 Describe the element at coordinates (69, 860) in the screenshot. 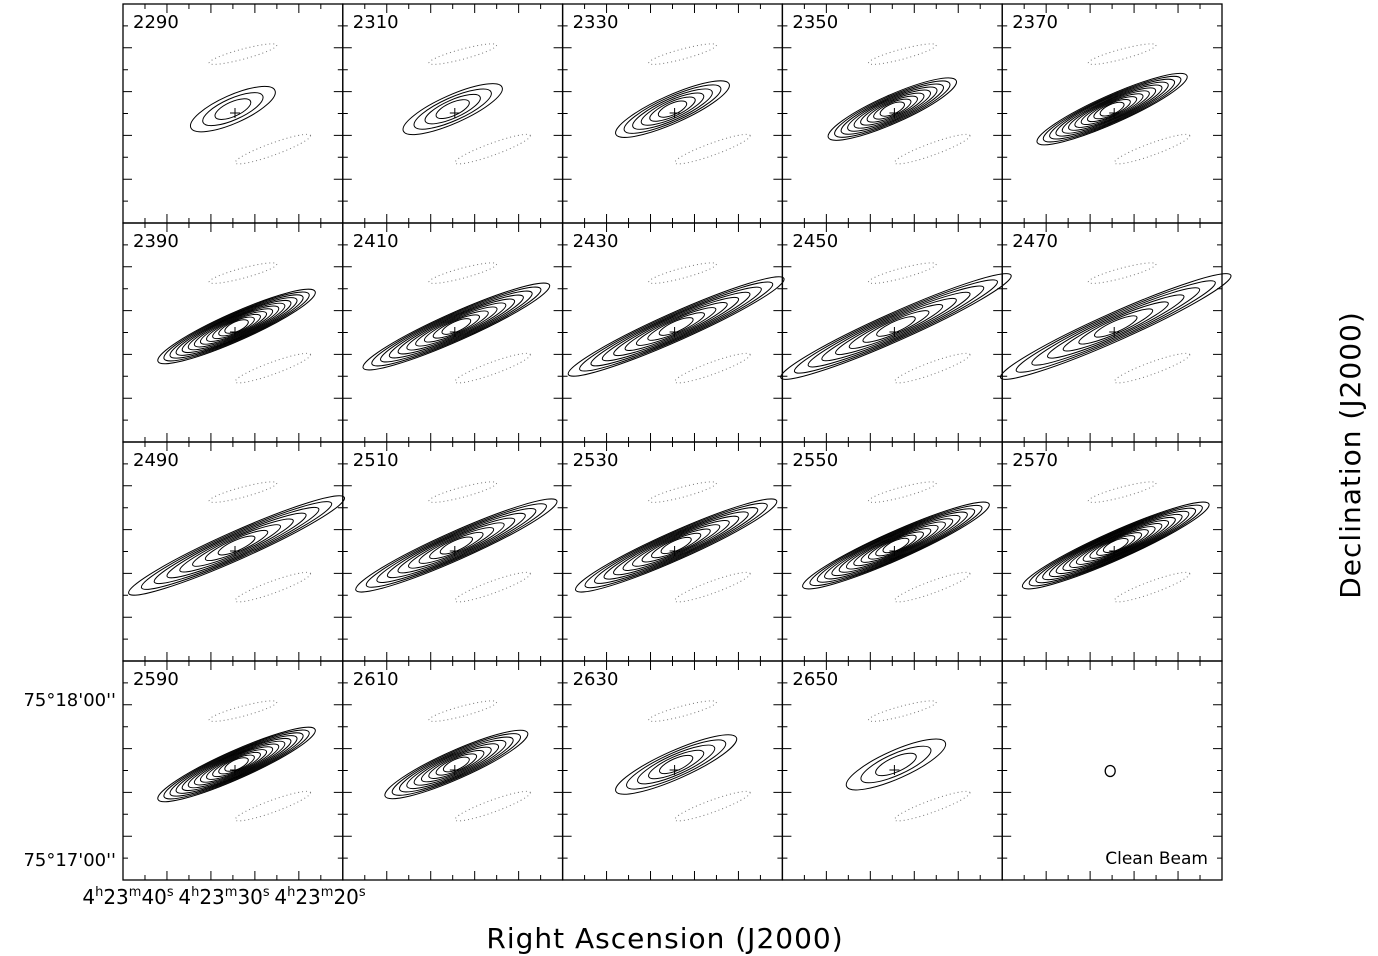

I see `y-tick-label: 75°17'00''` at that location.